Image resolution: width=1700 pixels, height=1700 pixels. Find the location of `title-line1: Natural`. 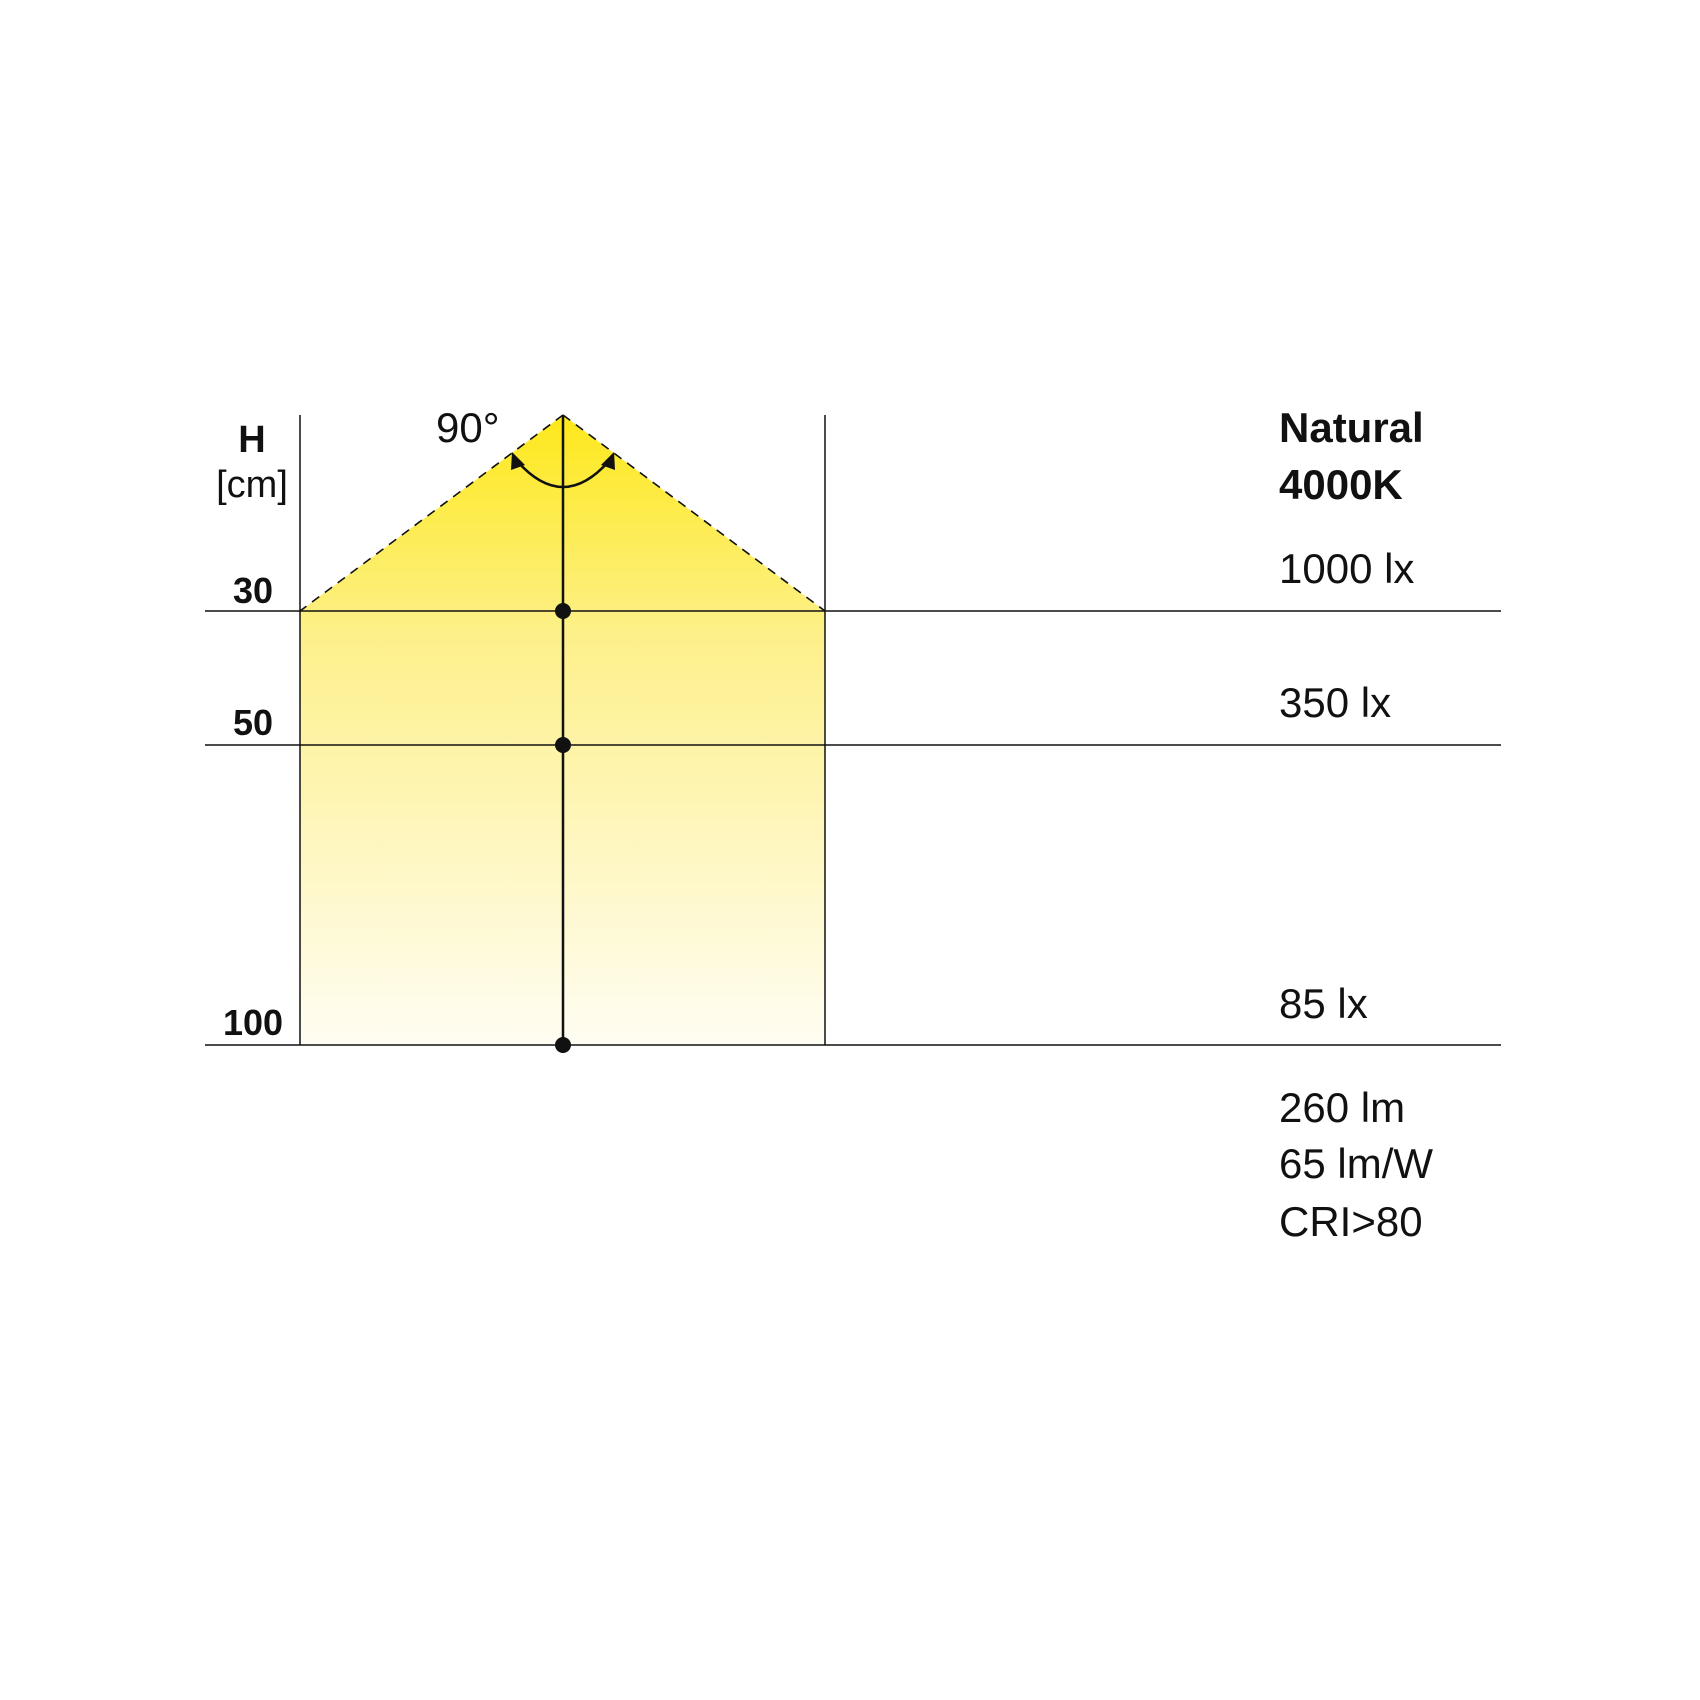

title-line1: Natural is located at coordinates (1351, 427).